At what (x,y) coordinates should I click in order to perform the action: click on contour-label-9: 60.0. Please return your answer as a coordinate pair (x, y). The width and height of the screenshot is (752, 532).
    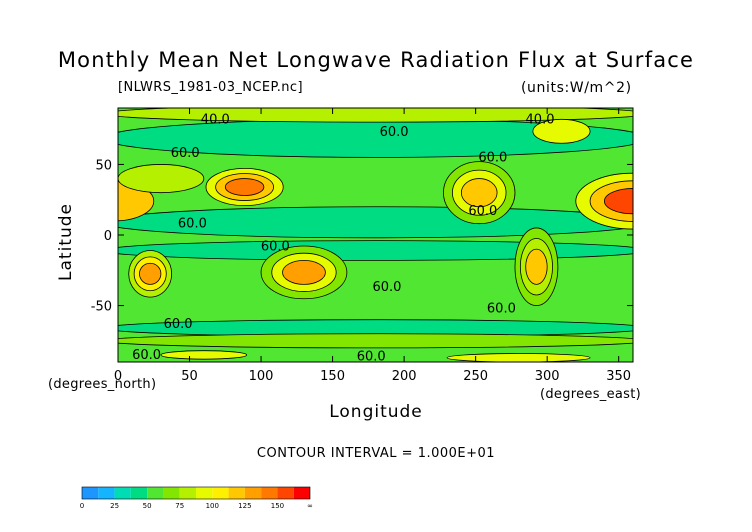
    Looking at the image, I should click on (501, 308).